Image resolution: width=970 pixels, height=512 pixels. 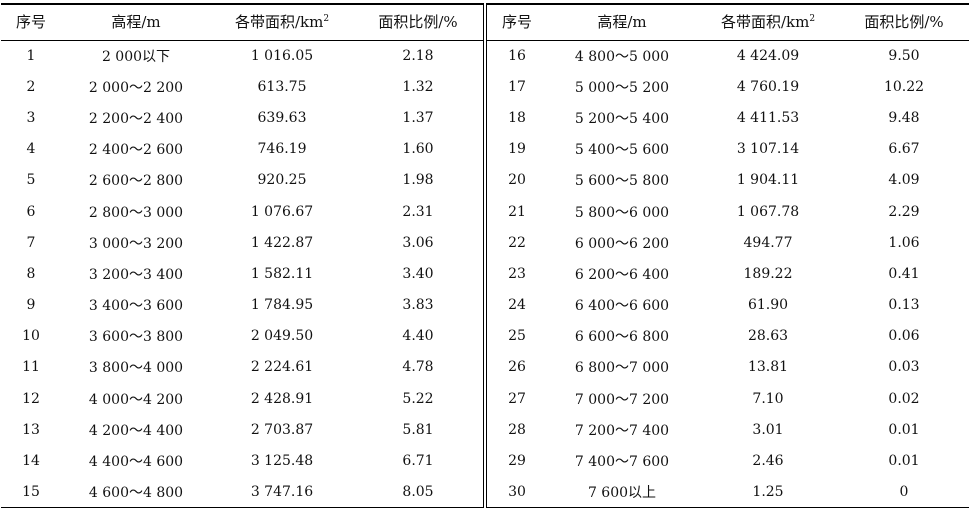 I want to click on table-row: 4 2 400～2 600 746.19 1.60, so click(x=242, y=149).